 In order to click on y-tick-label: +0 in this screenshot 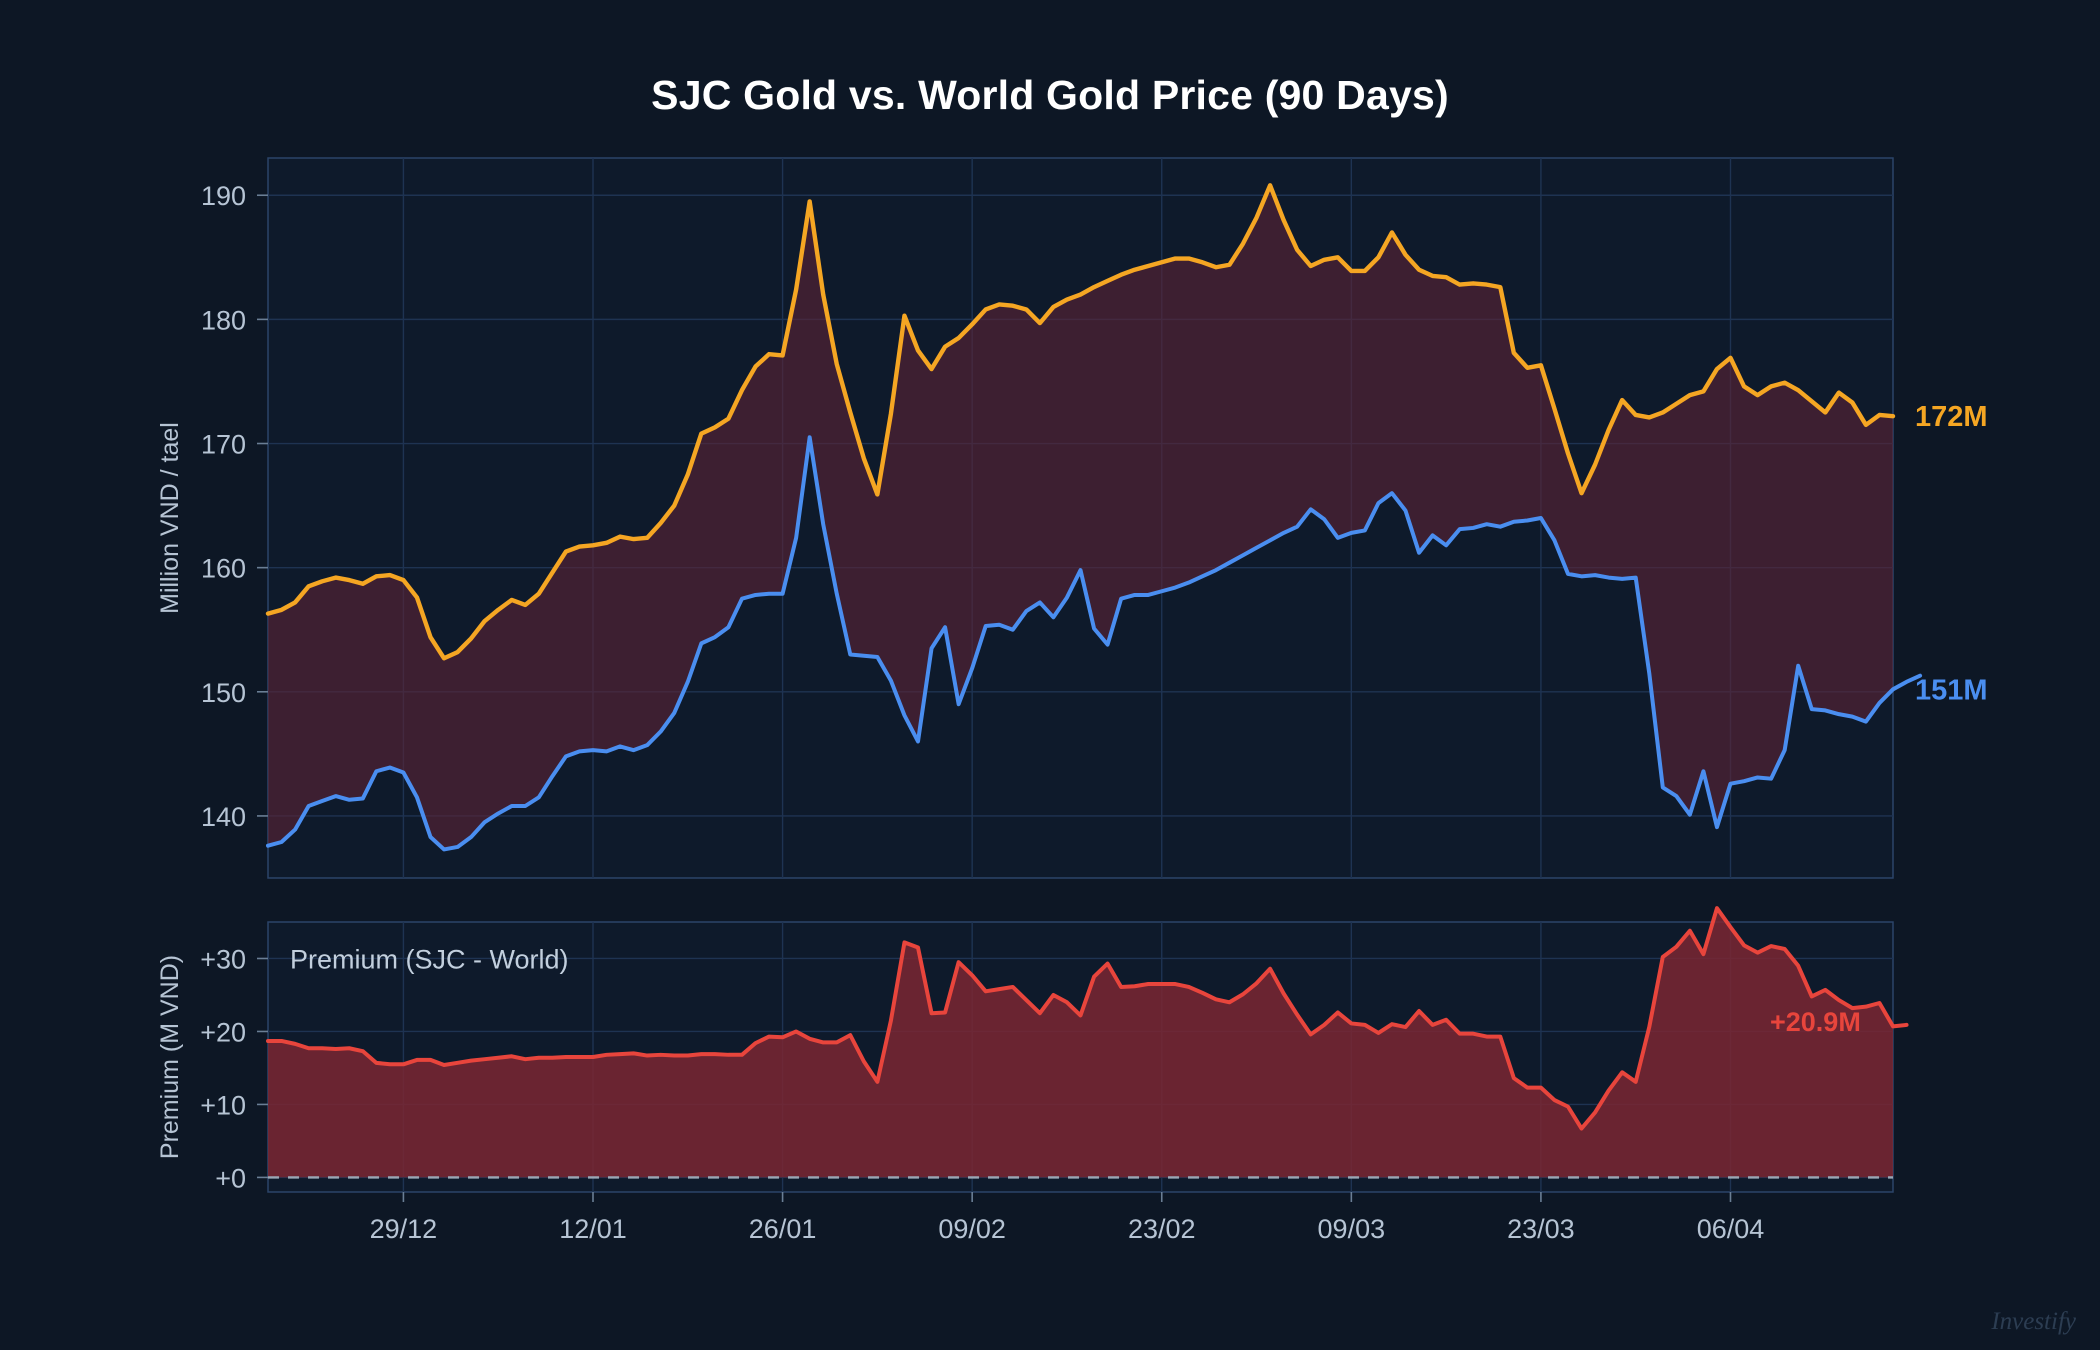, I will do `click(230, 1178)`.